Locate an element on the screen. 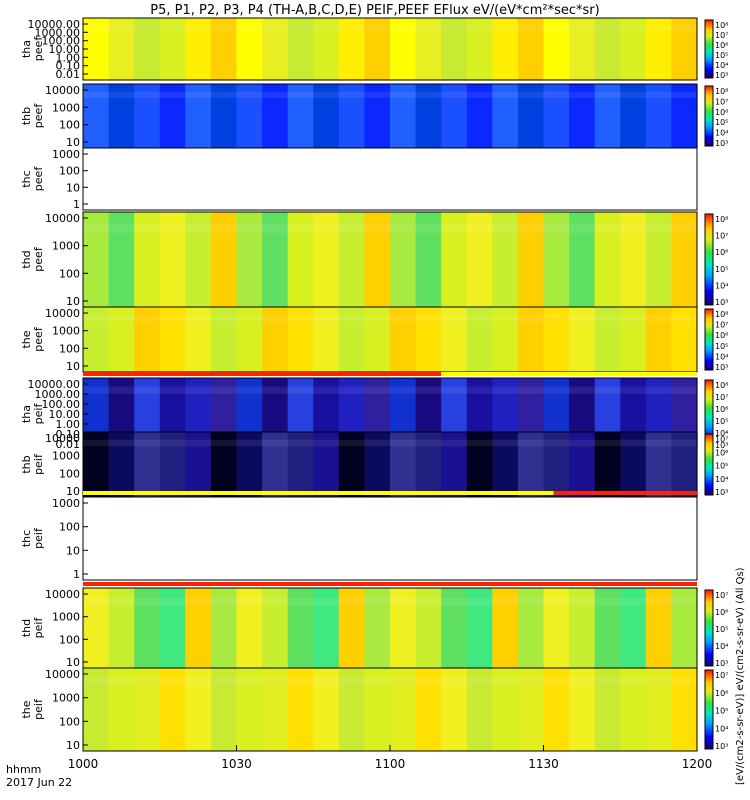  y-tick-label: 0.10 is located at coordinates (68, 434).